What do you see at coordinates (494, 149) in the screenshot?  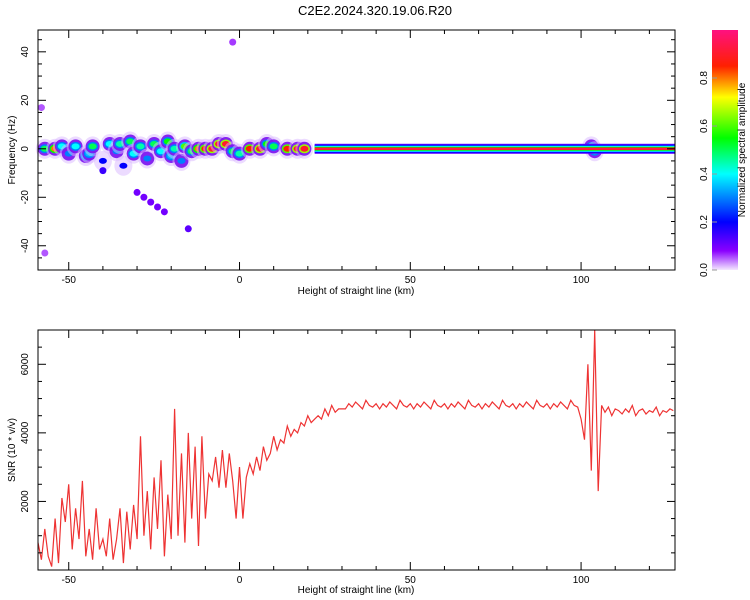 I see `spectral-line-band` at bounding box center [494, 149].